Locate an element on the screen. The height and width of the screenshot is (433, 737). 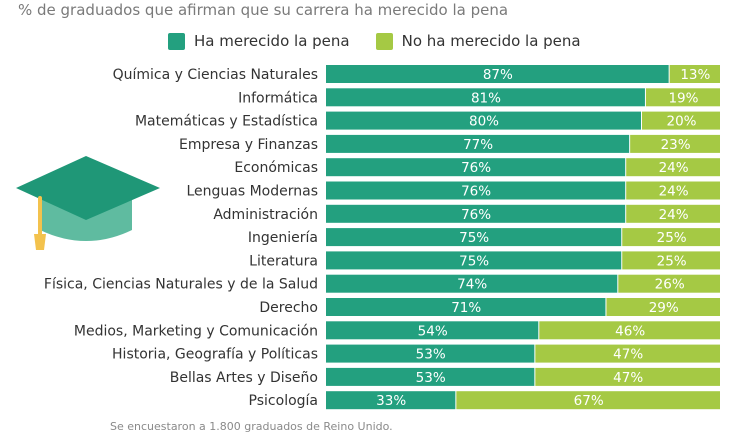
legend-swatch-positive is located at coordinates (176, 41).